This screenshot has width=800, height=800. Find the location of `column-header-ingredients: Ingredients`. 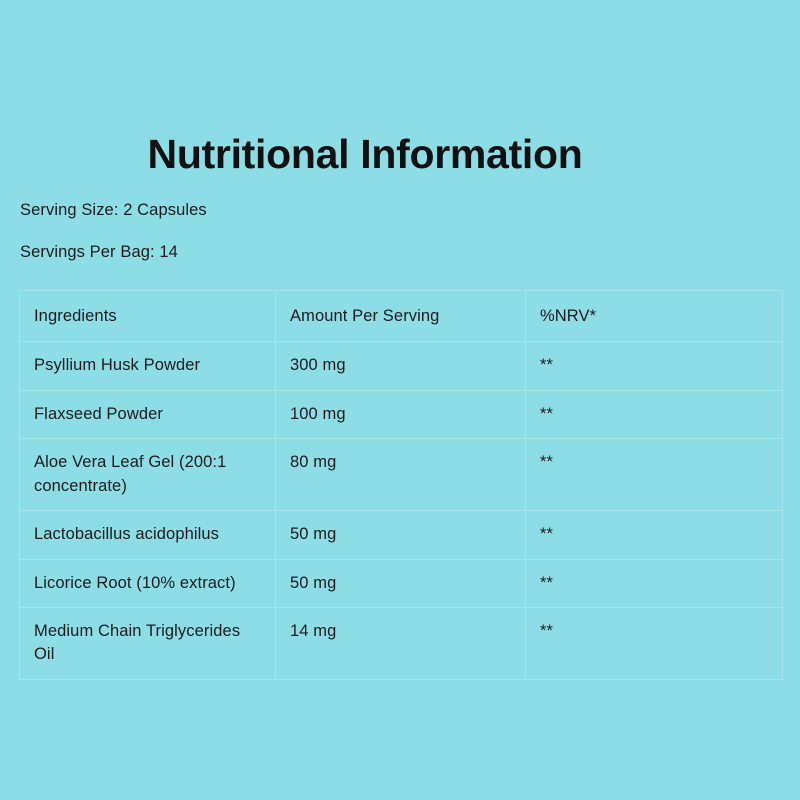

column-header-ingredients: Ingredients is located at coordinates (147, 316).